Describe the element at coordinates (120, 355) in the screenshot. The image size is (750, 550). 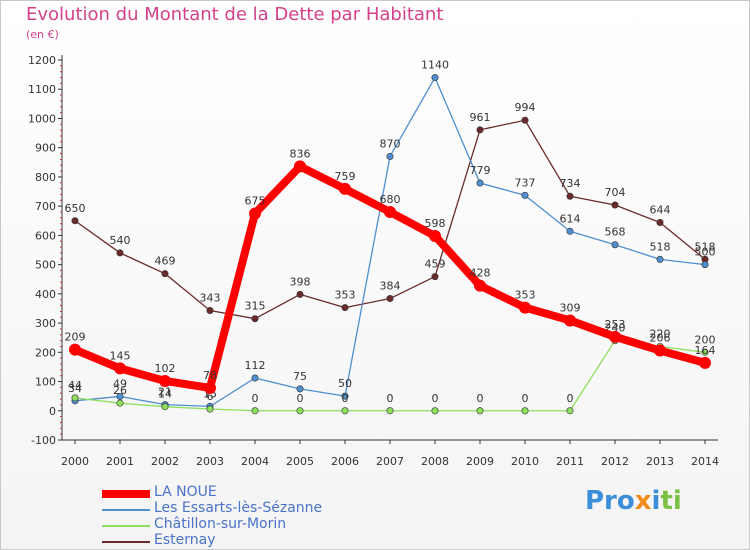
I see `data-label: 145` at that location.